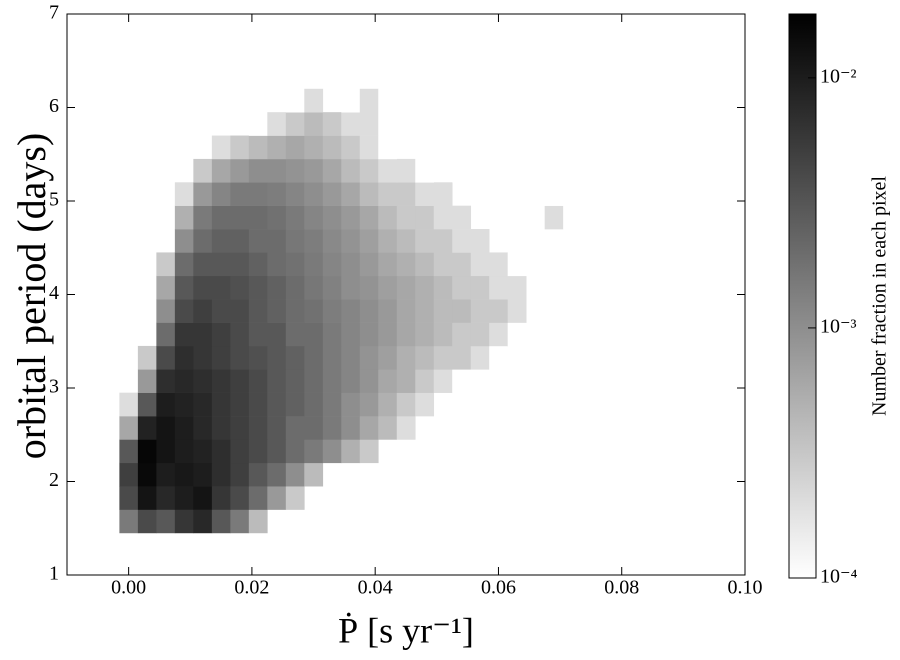 Image resolution: width=900 pixels, height=660 pixels. What do you see at coordinates (54, 293) in the screenshot?
I see `y-tick-label: 4` at bounding box center [54, 293].